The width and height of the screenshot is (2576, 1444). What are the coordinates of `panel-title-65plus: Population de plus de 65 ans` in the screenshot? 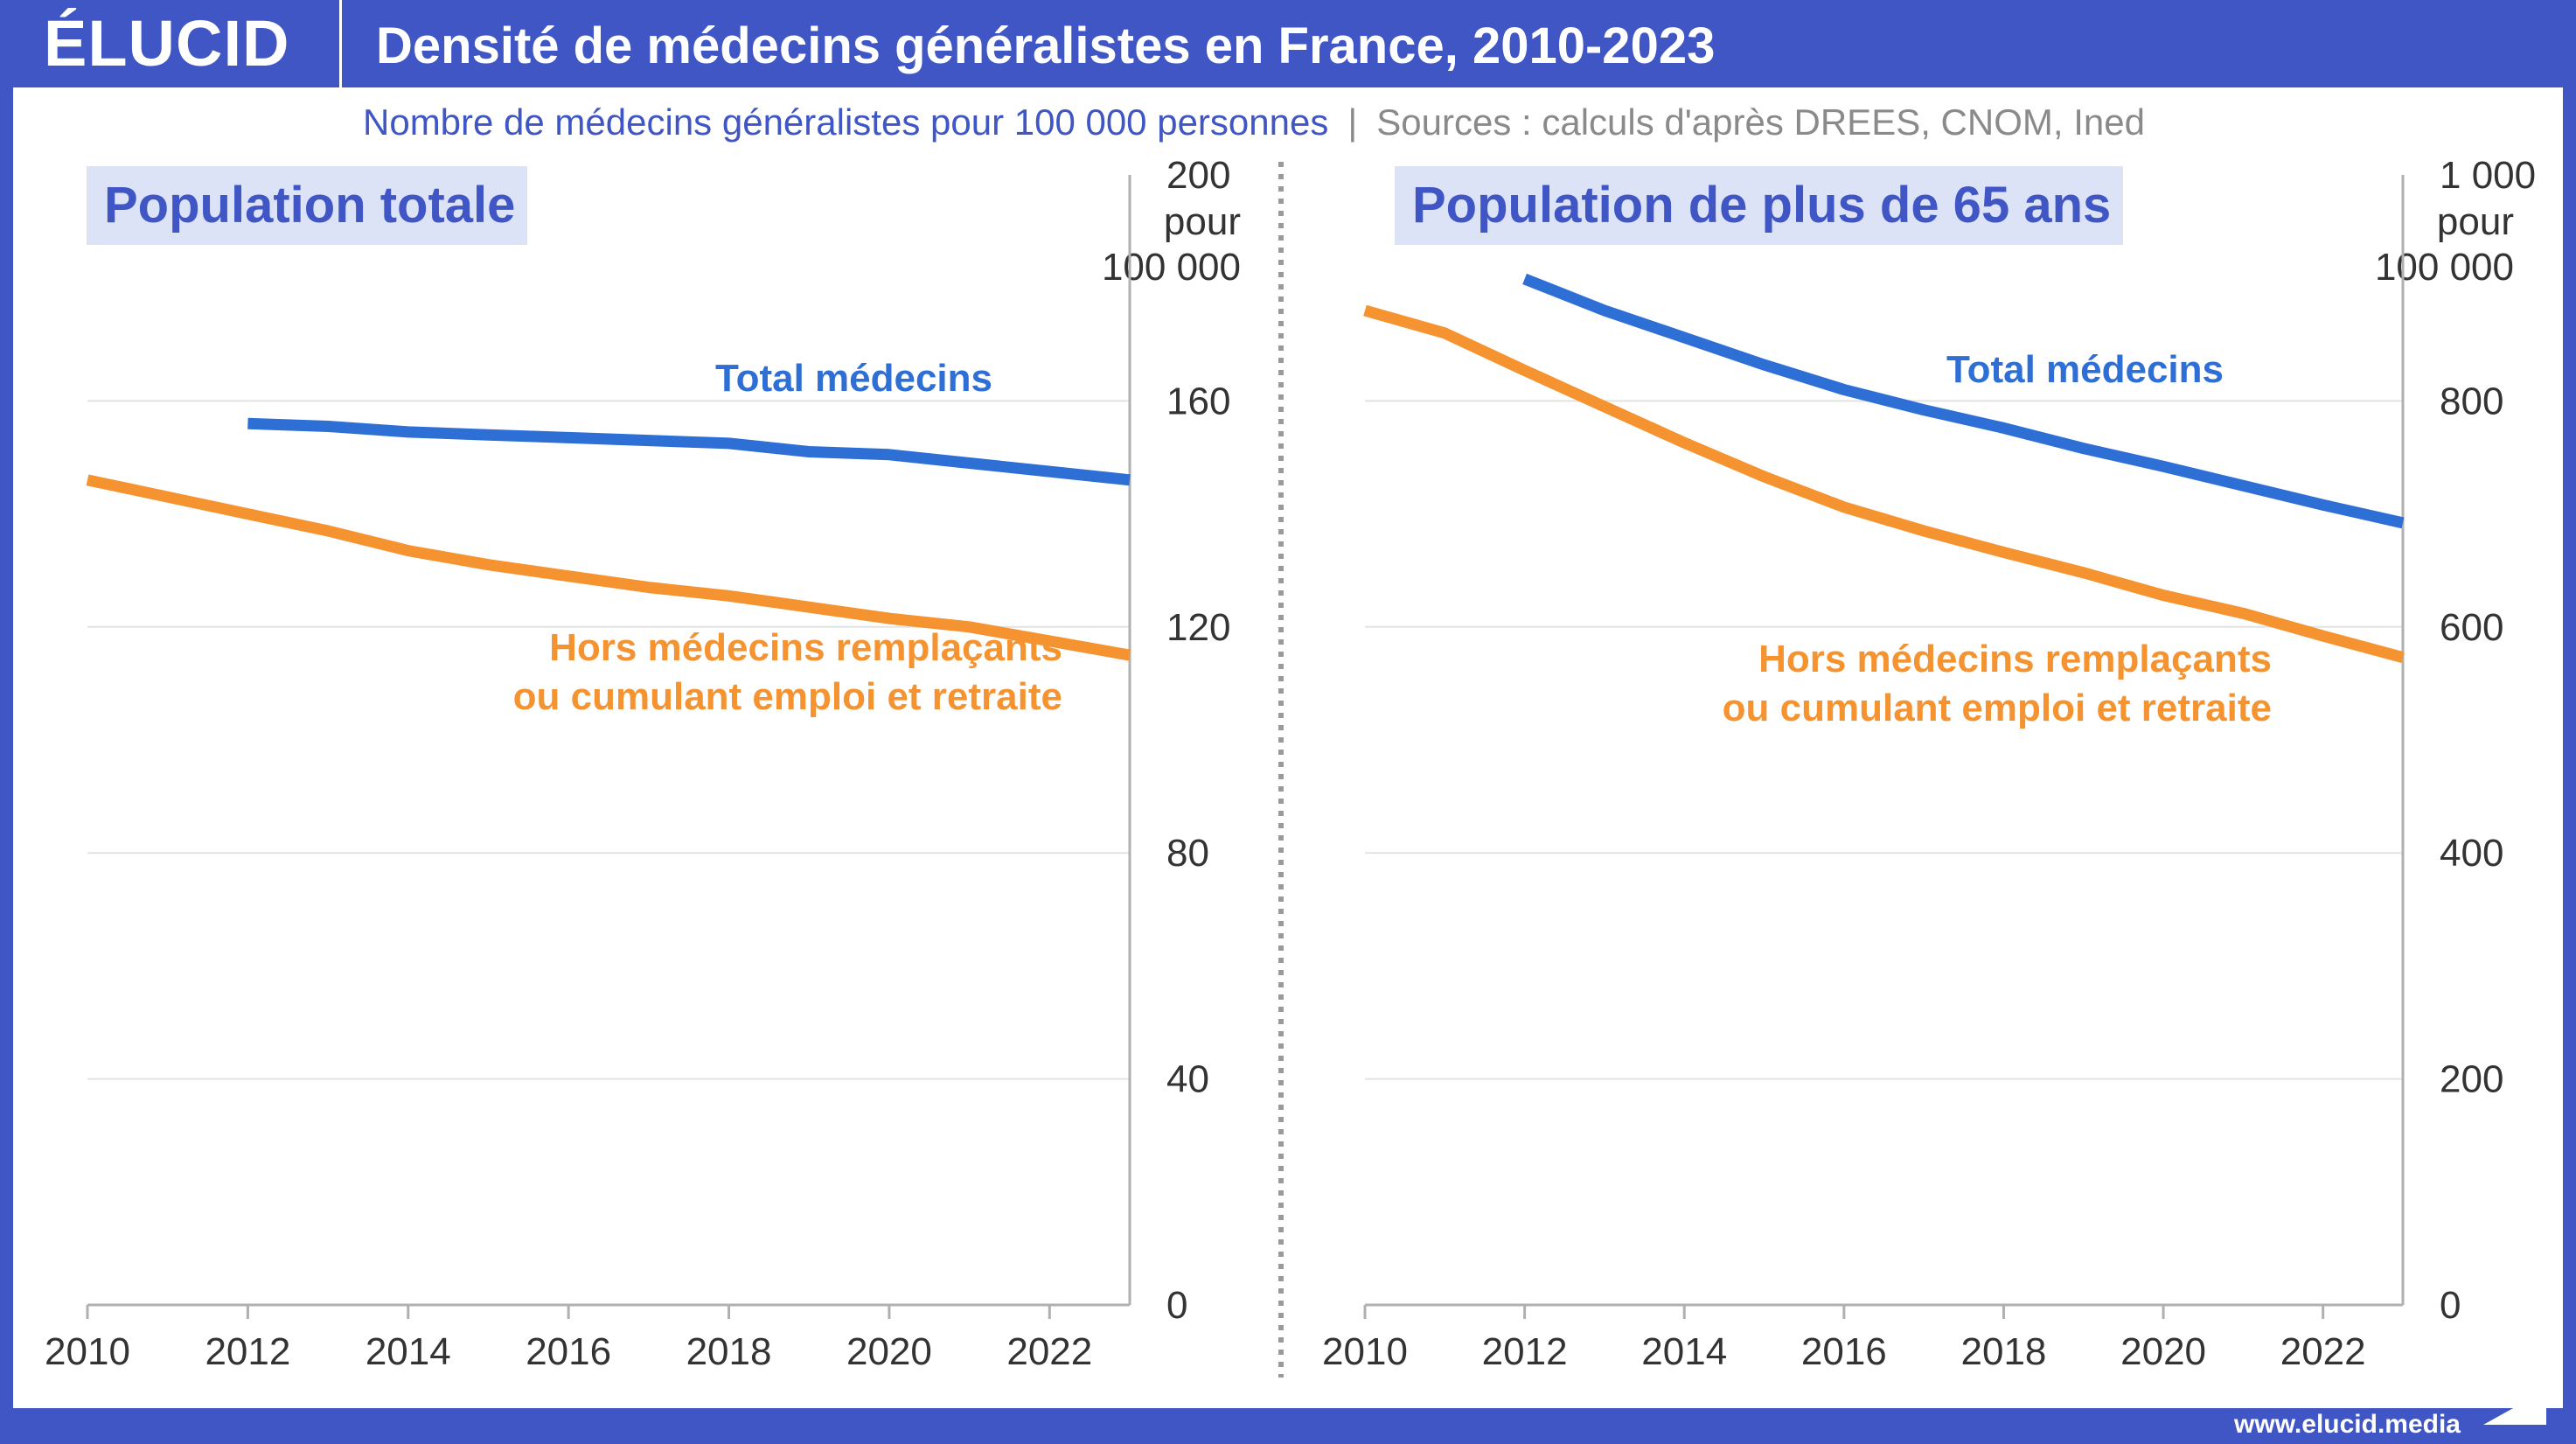 It's located at (1759, 205).